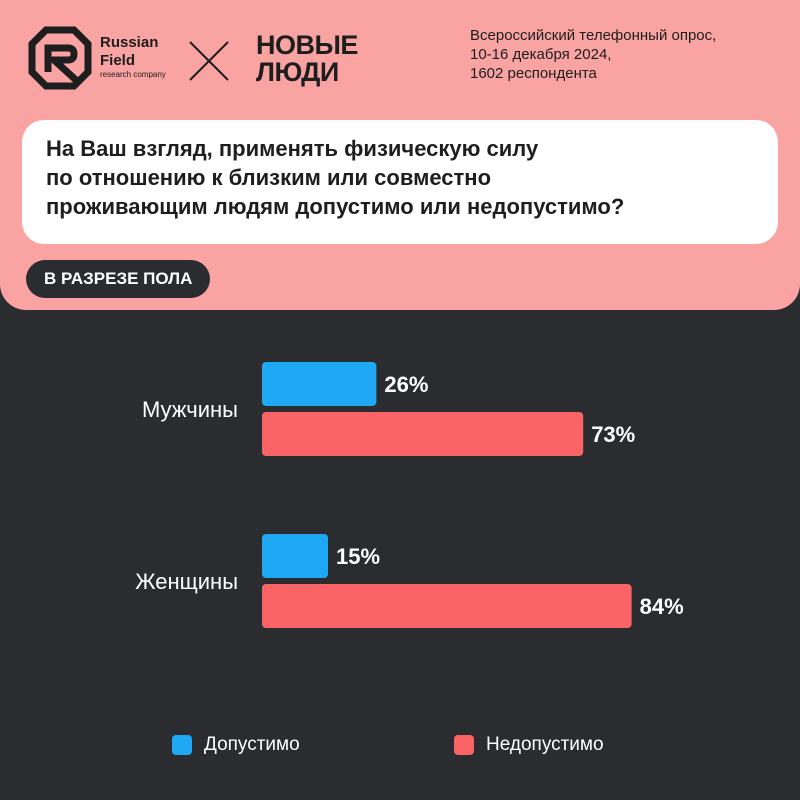 Image resolution: width=800 pixels, height=800 pixels. Describe the element at coordinates (406, 384) in the screenshot. I see `data-label: 26%` at that location.